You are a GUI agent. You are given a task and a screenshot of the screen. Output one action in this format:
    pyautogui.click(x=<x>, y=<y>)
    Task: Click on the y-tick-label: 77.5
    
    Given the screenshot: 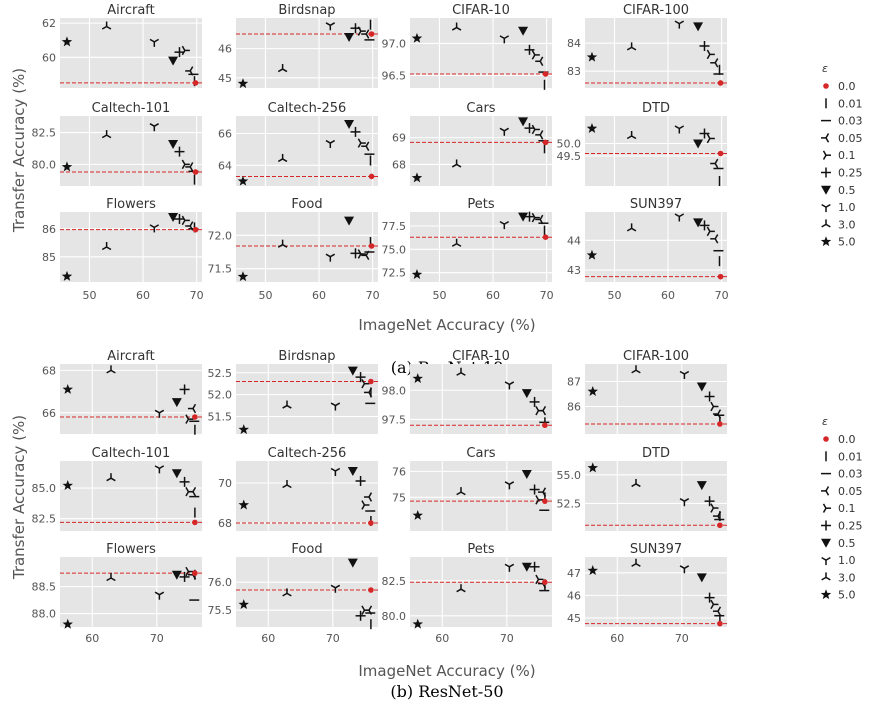 What is the action you would take?
    pyautogui.click(x=394, y=226)
    